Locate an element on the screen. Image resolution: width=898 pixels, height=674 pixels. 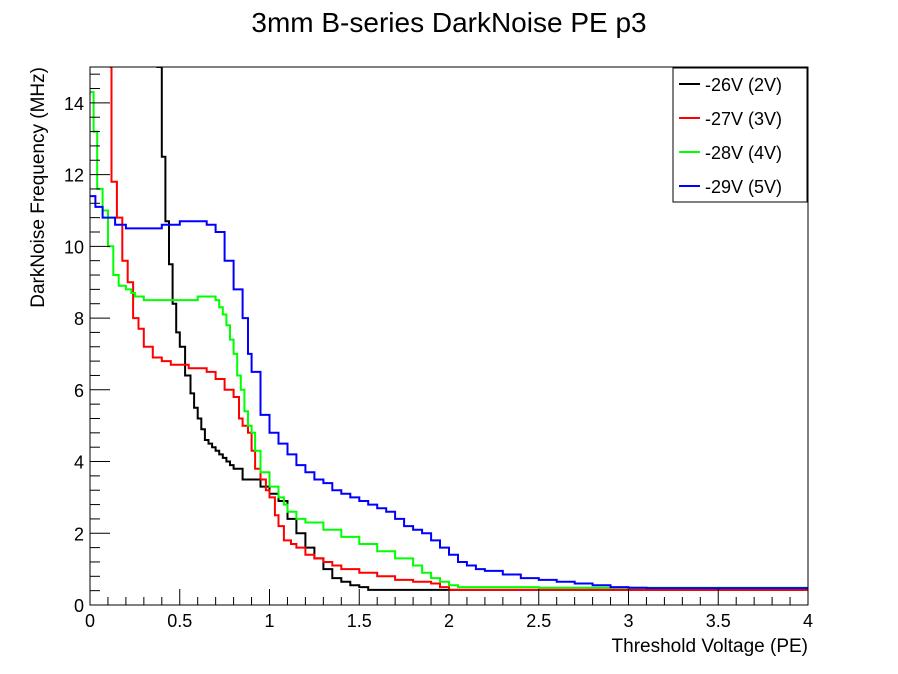
x-tick-label: 1.5 is located at coordinates (359, 621).